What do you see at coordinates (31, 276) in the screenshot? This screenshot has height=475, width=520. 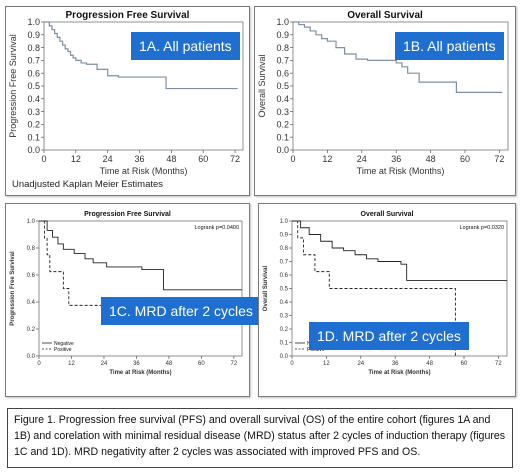 I see `cc-ytick-label: 0.6` at bounding box center [31, 276].